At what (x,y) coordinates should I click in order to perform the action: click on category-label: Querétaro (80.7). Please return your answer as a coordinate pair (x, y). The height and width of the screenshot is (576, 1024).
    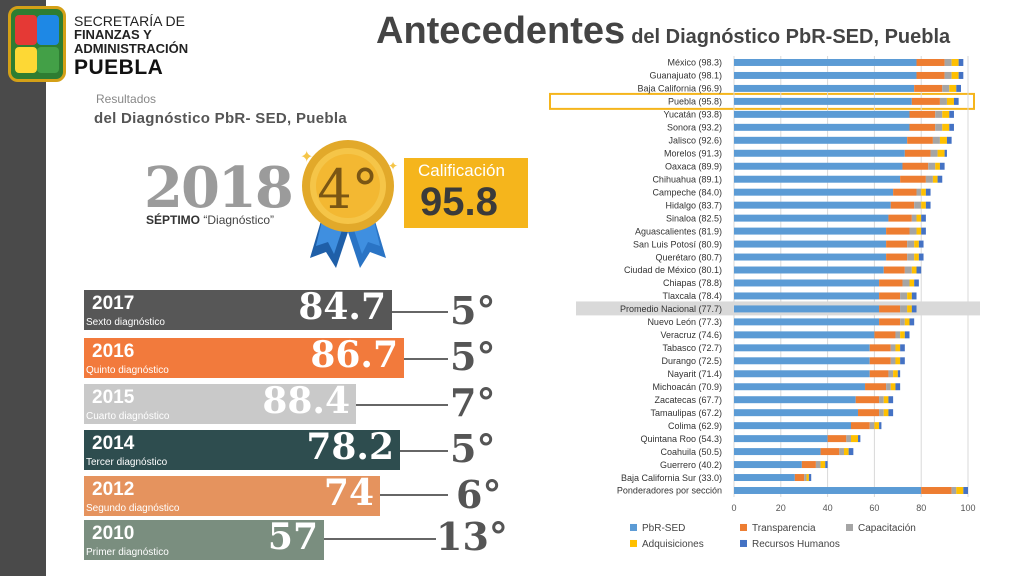
    Looking at the image, I should click on (688, 257).